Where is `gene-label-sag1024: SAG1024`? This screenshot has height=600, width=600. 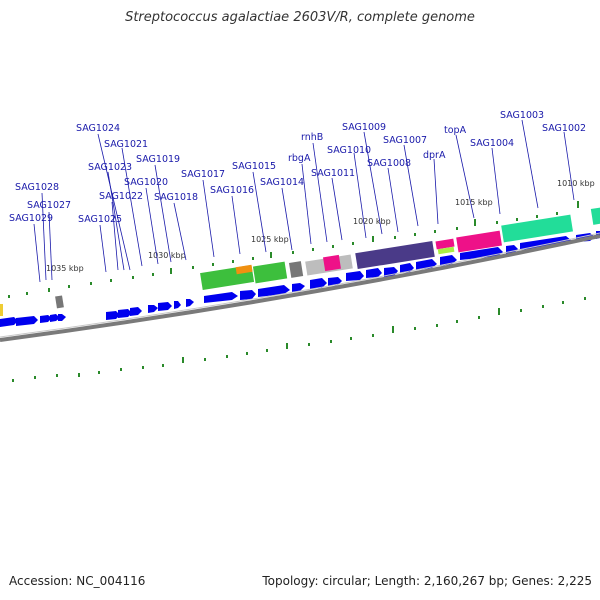
gene-label-sag1024: SAG1024 is located at coordinates (98, 128).